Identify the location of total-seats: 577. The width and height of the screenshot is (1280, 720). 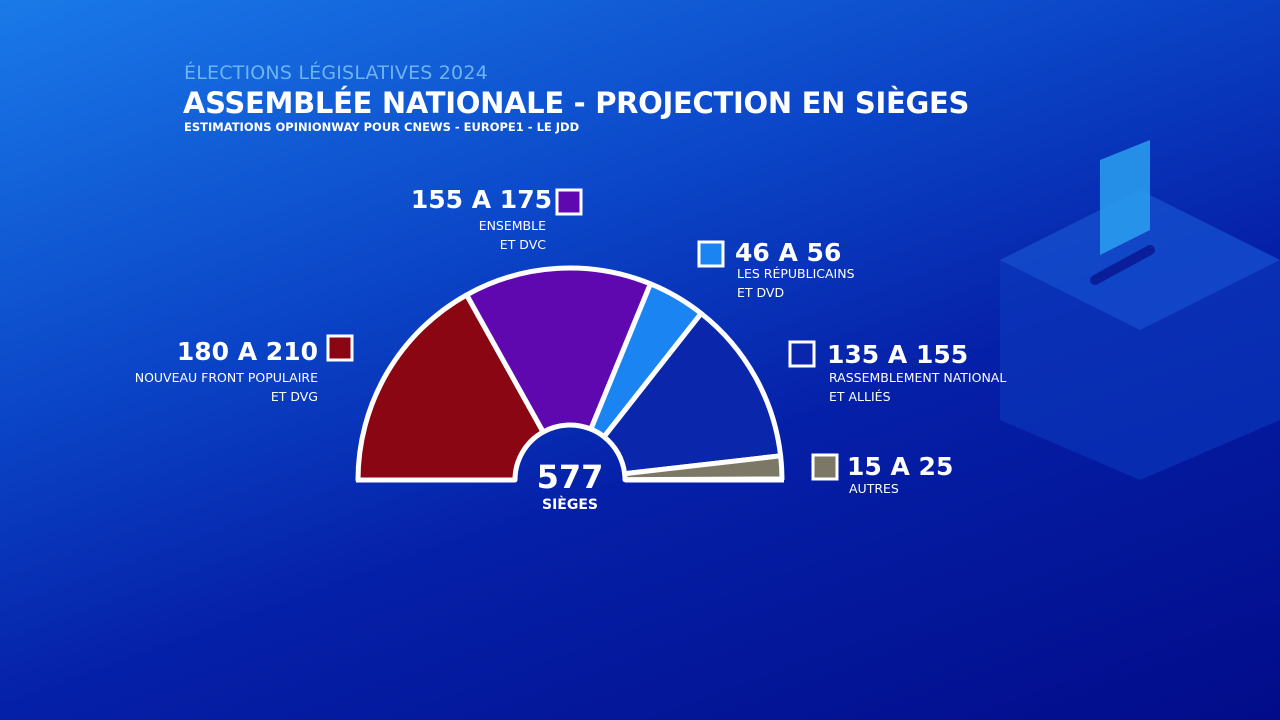
(570, 477).